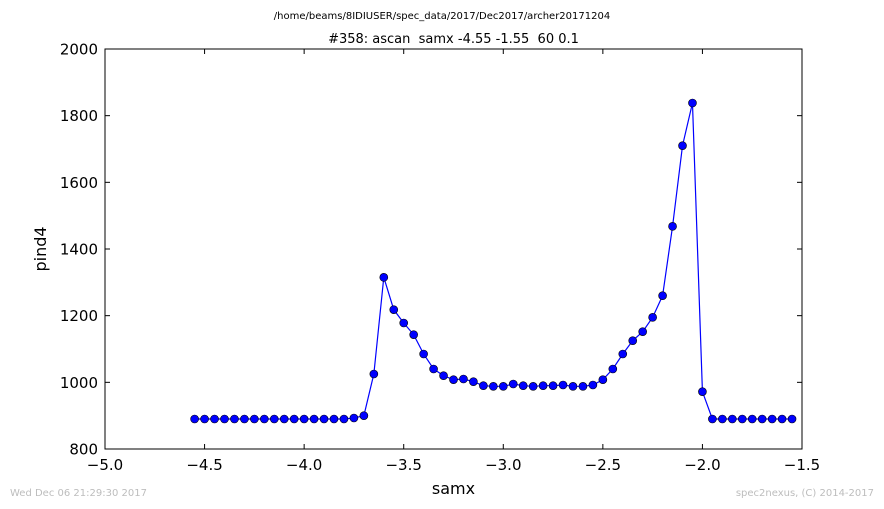 The height and width of the screenshot is (509, 884). Describe the element at coordinates (204, 465) in the screenshot. I see `x-tick-label: −4.5` at that location.